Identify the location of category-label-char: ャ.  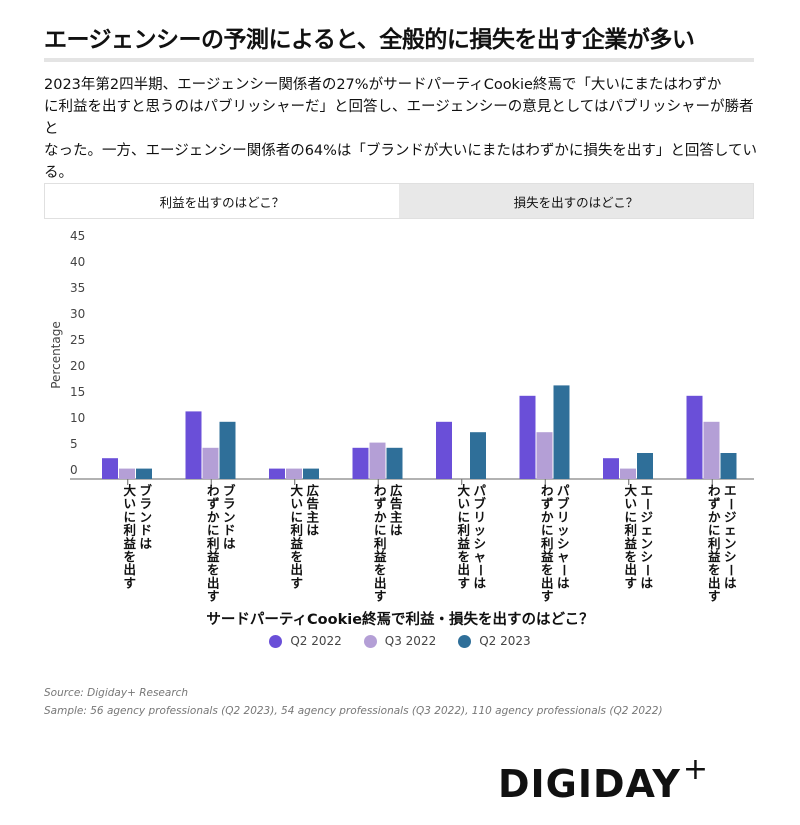
(563, 556).